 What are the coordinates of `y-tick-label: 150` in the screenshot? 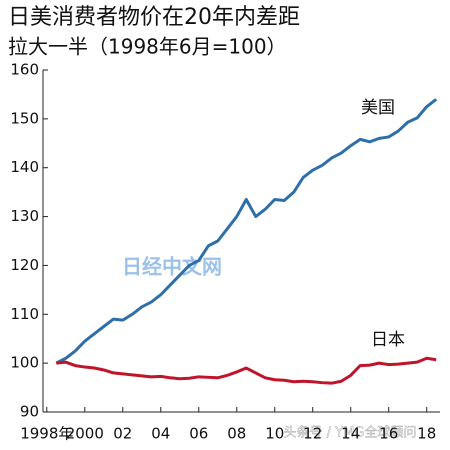 It's located at (24, 118).